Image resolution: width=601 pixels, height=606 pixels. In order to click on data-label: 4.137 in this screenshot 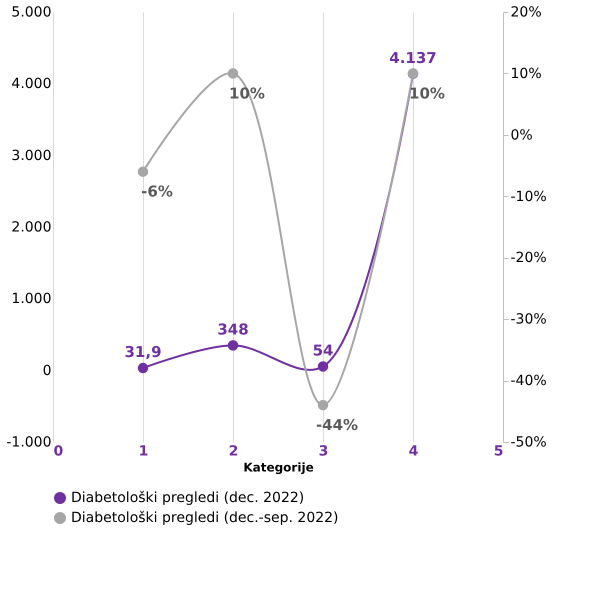, I will do `click(413, 57)`.